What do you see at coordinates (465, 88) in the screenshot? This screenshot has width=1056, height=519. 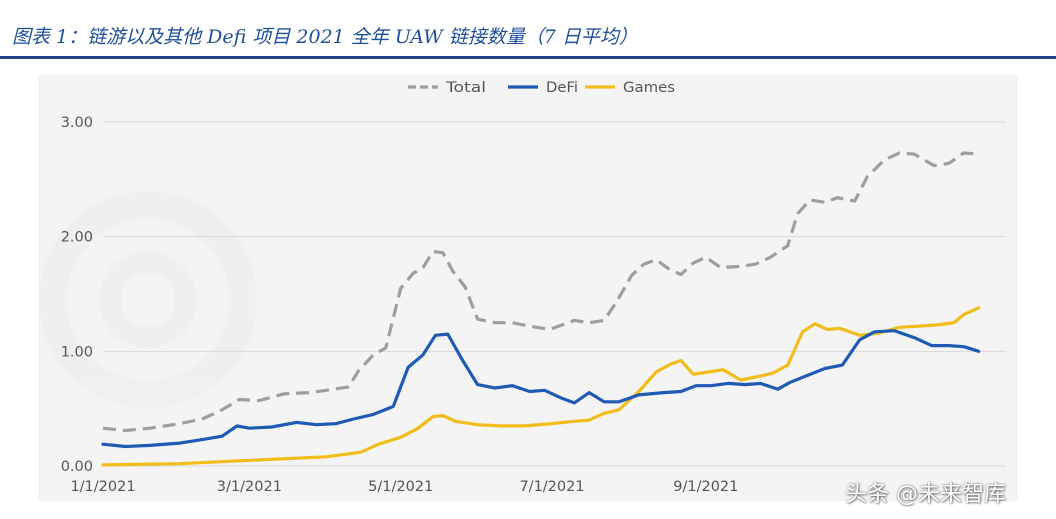 I see `legend-label-total: Total` at bounding box center [465, 88].